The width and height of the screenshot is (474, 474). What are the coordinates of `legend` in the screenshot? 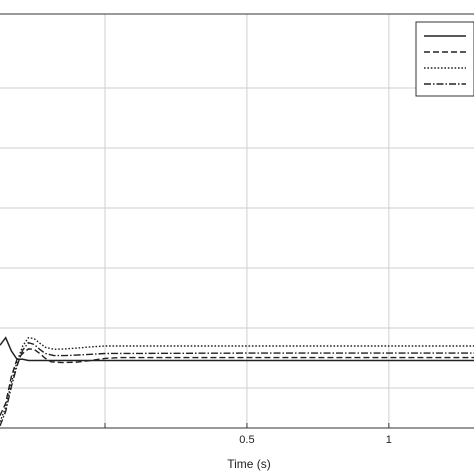 It's located at (444, 59).